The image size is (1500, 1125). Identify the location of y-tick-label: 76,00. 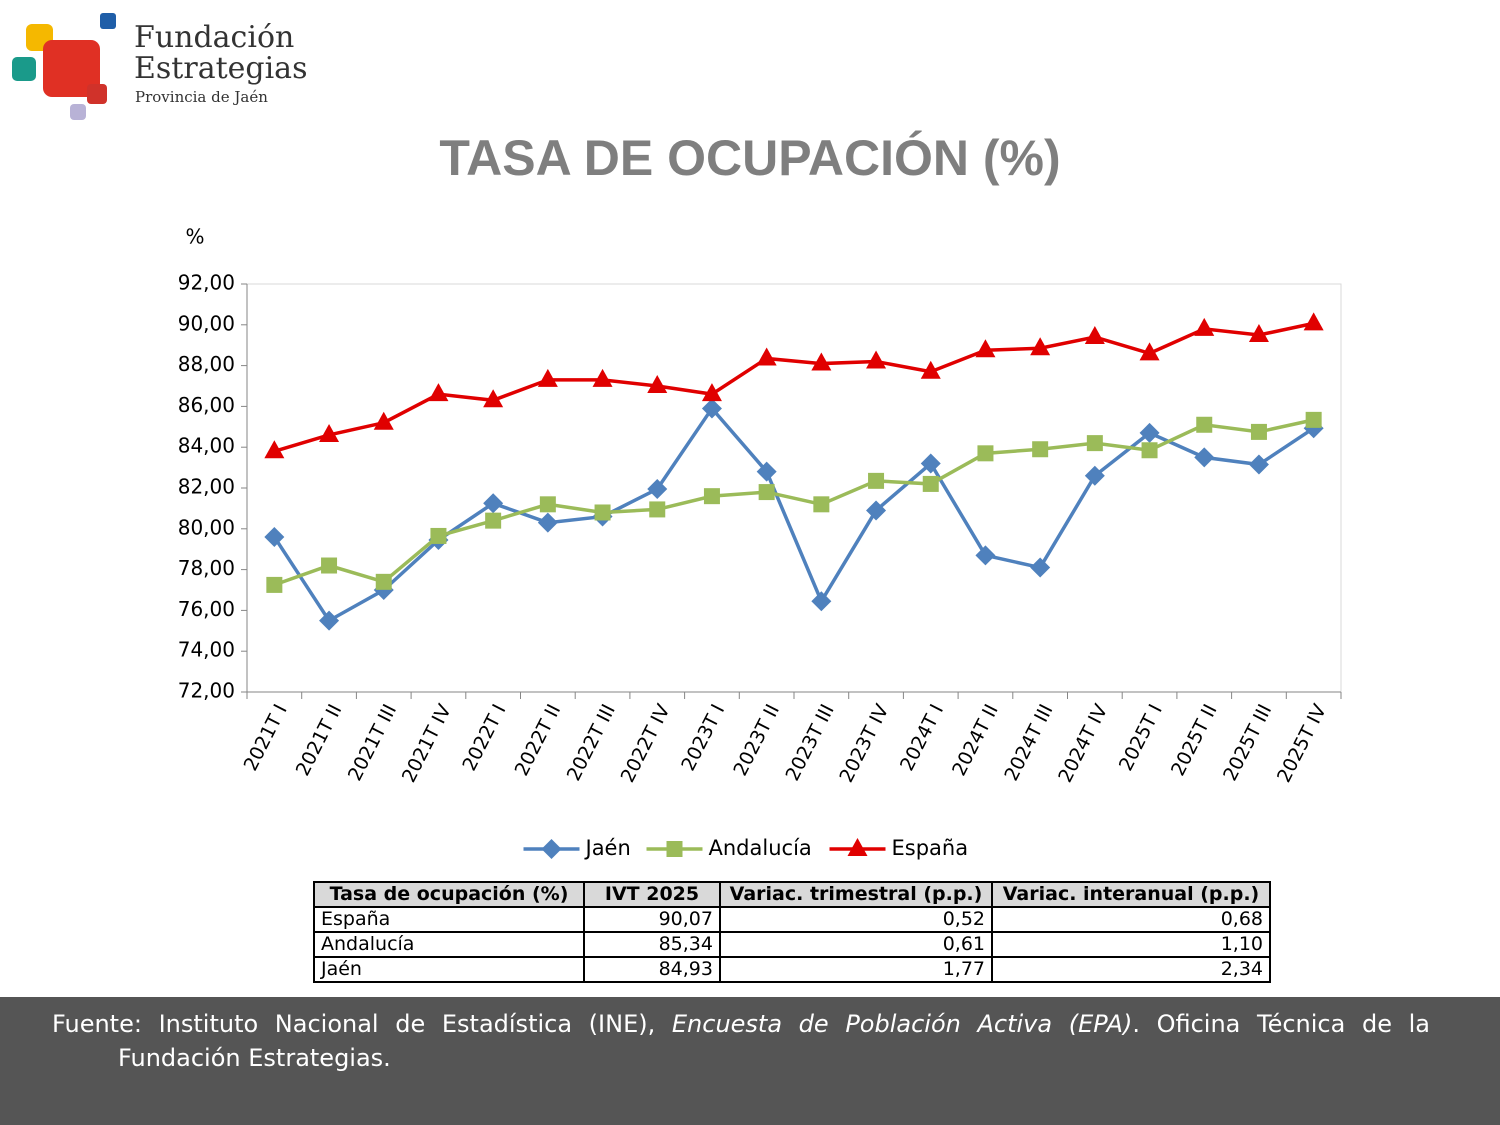
(206, 609).